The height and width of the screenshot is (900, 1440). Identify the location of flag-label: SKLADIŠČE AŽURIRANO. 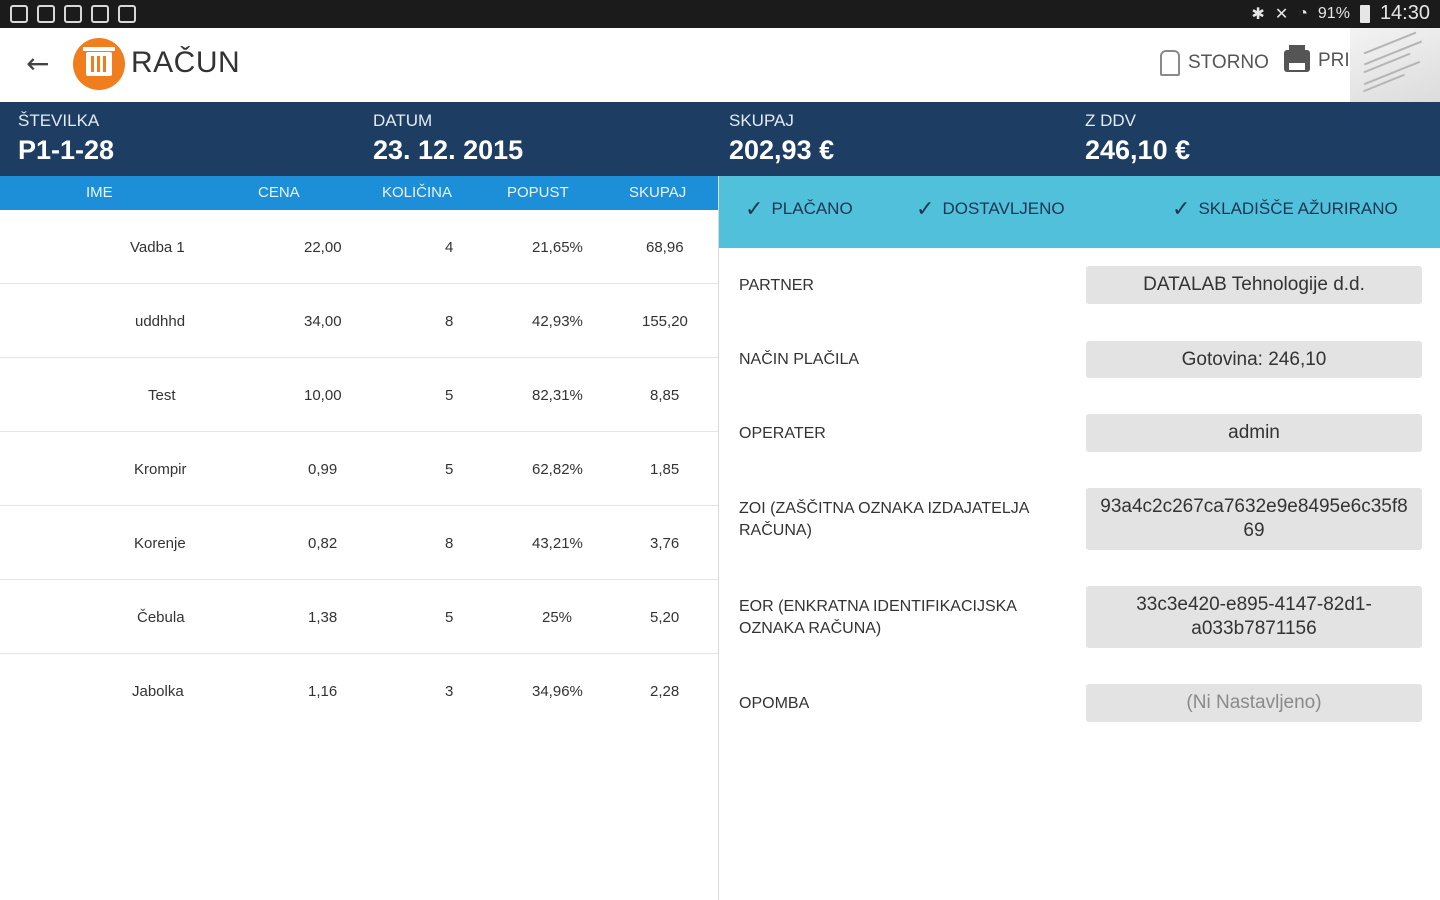
(1298, 208).